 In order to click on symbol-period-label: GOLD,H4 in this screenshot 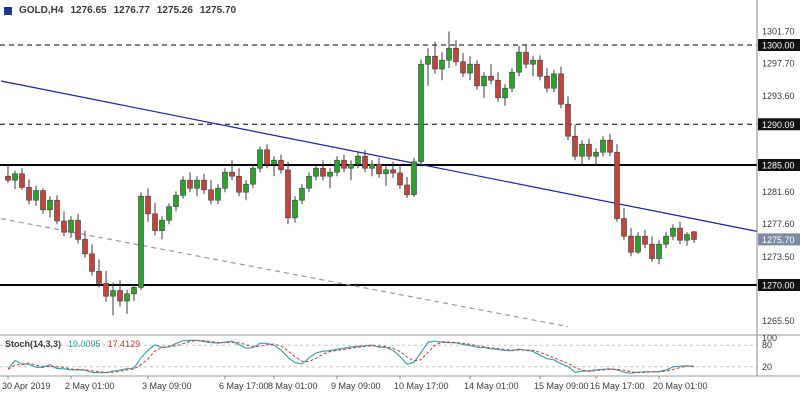, I will do `click(41, 10)`.